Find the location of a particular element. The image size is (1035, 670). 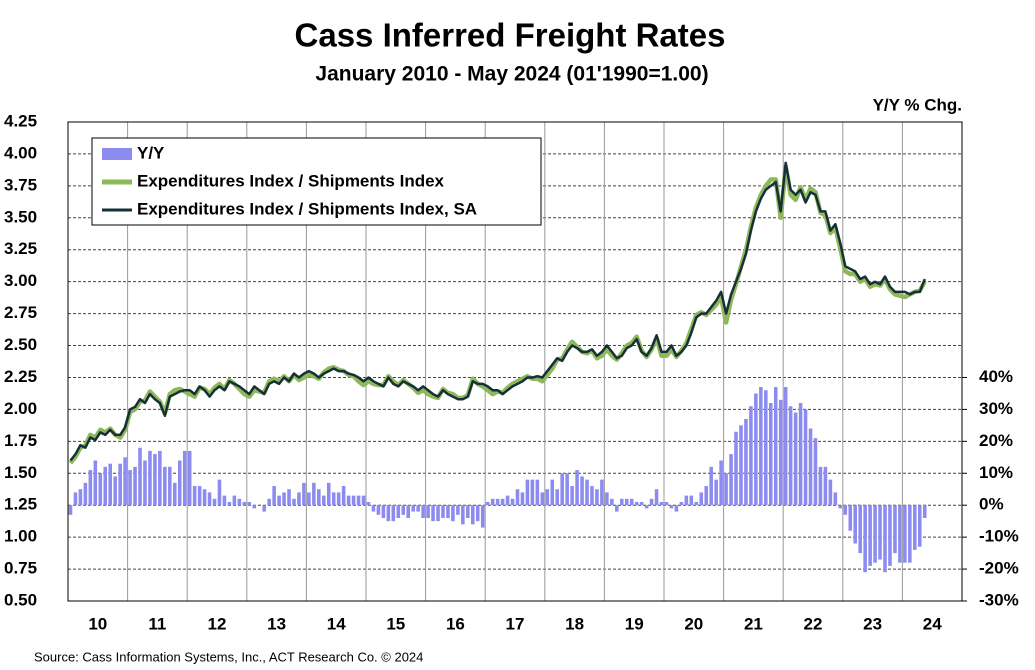

chart-title: Cass Inferred Freight Rates is located at coordinates (510, 35).